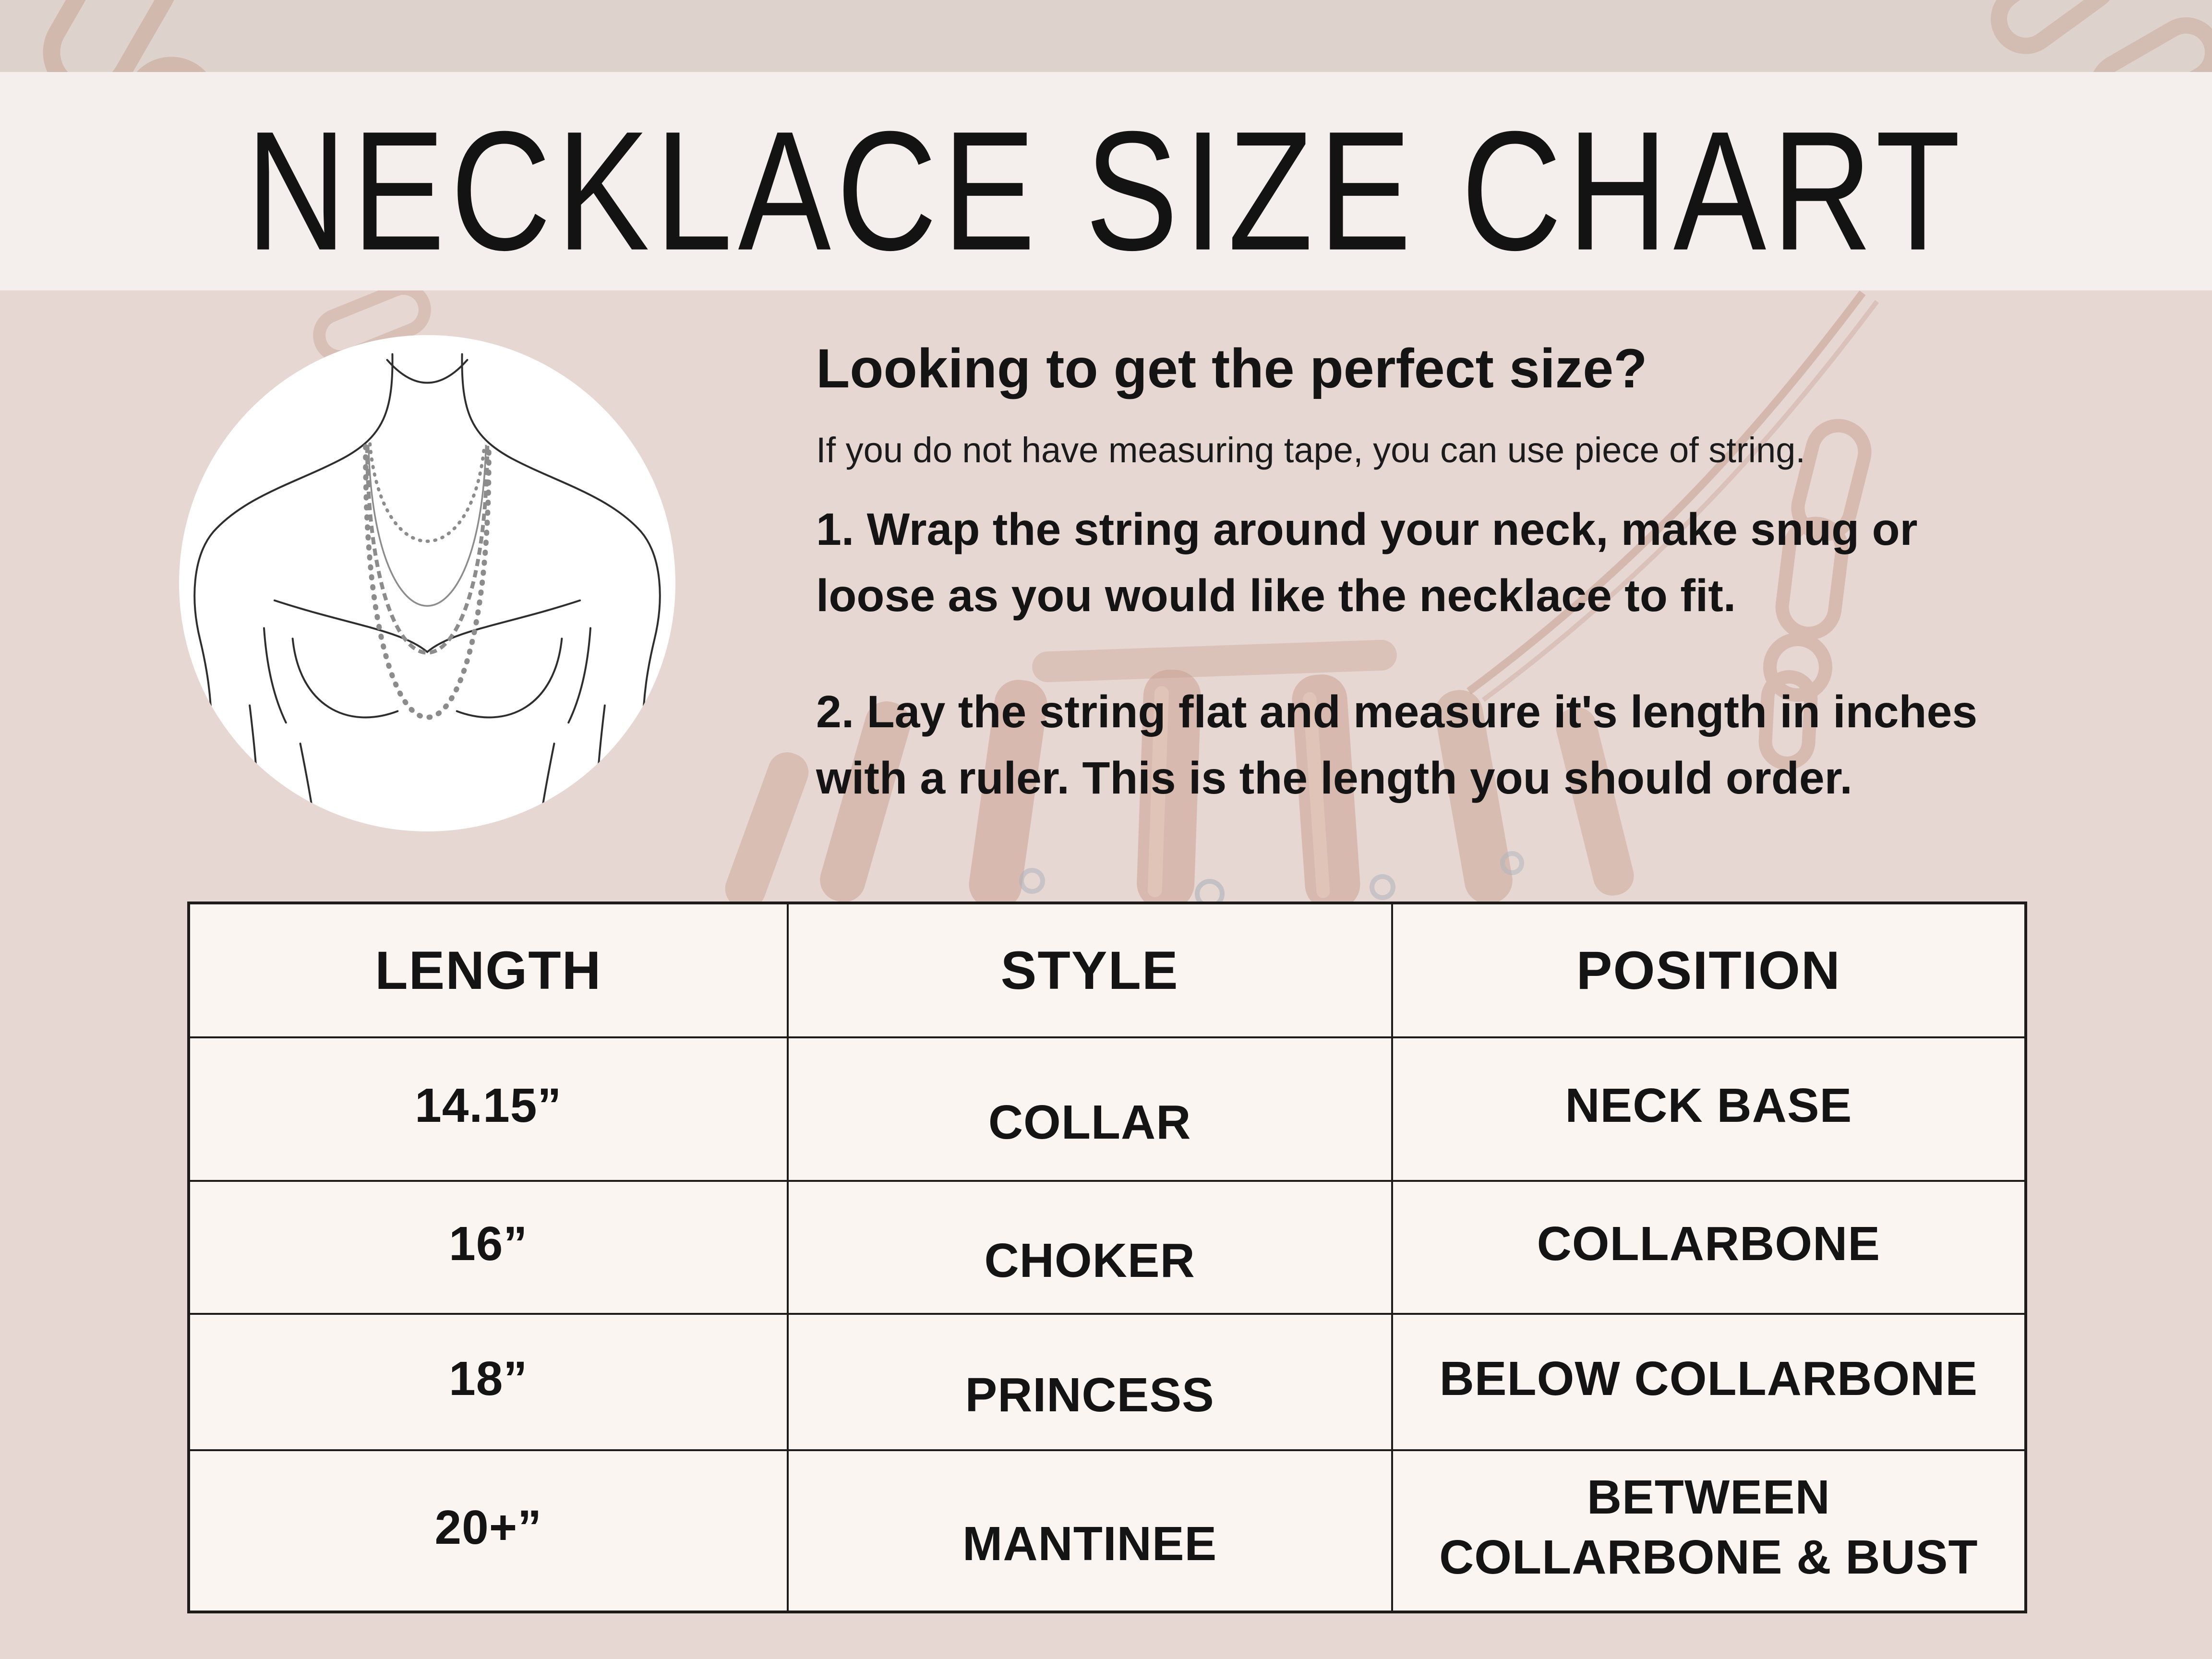 The height and width of the screenshot is (1659, 2212). What do you see at coordinates (489, 1531) in the screenshot?
I see `cell-length: 20+”` at bounding box center [489, 1531].